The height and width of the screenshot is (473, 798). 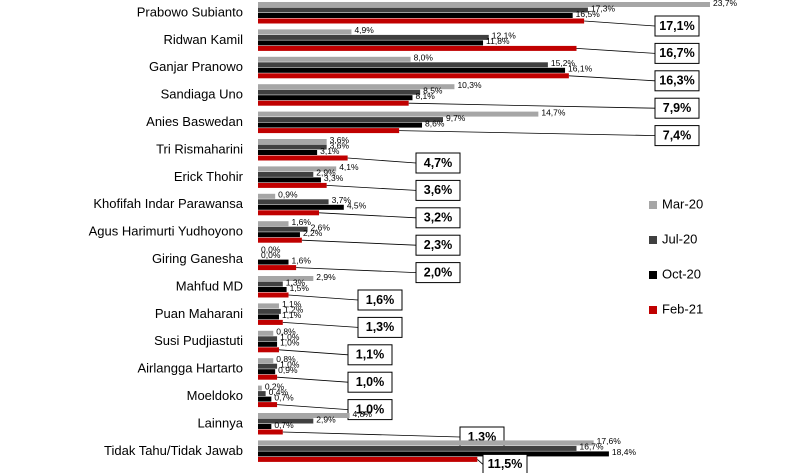 What do you see at coordinates (300, 288) in the screenshot?
I see `value-label: 1,5%` at bounding box center [300, 288].